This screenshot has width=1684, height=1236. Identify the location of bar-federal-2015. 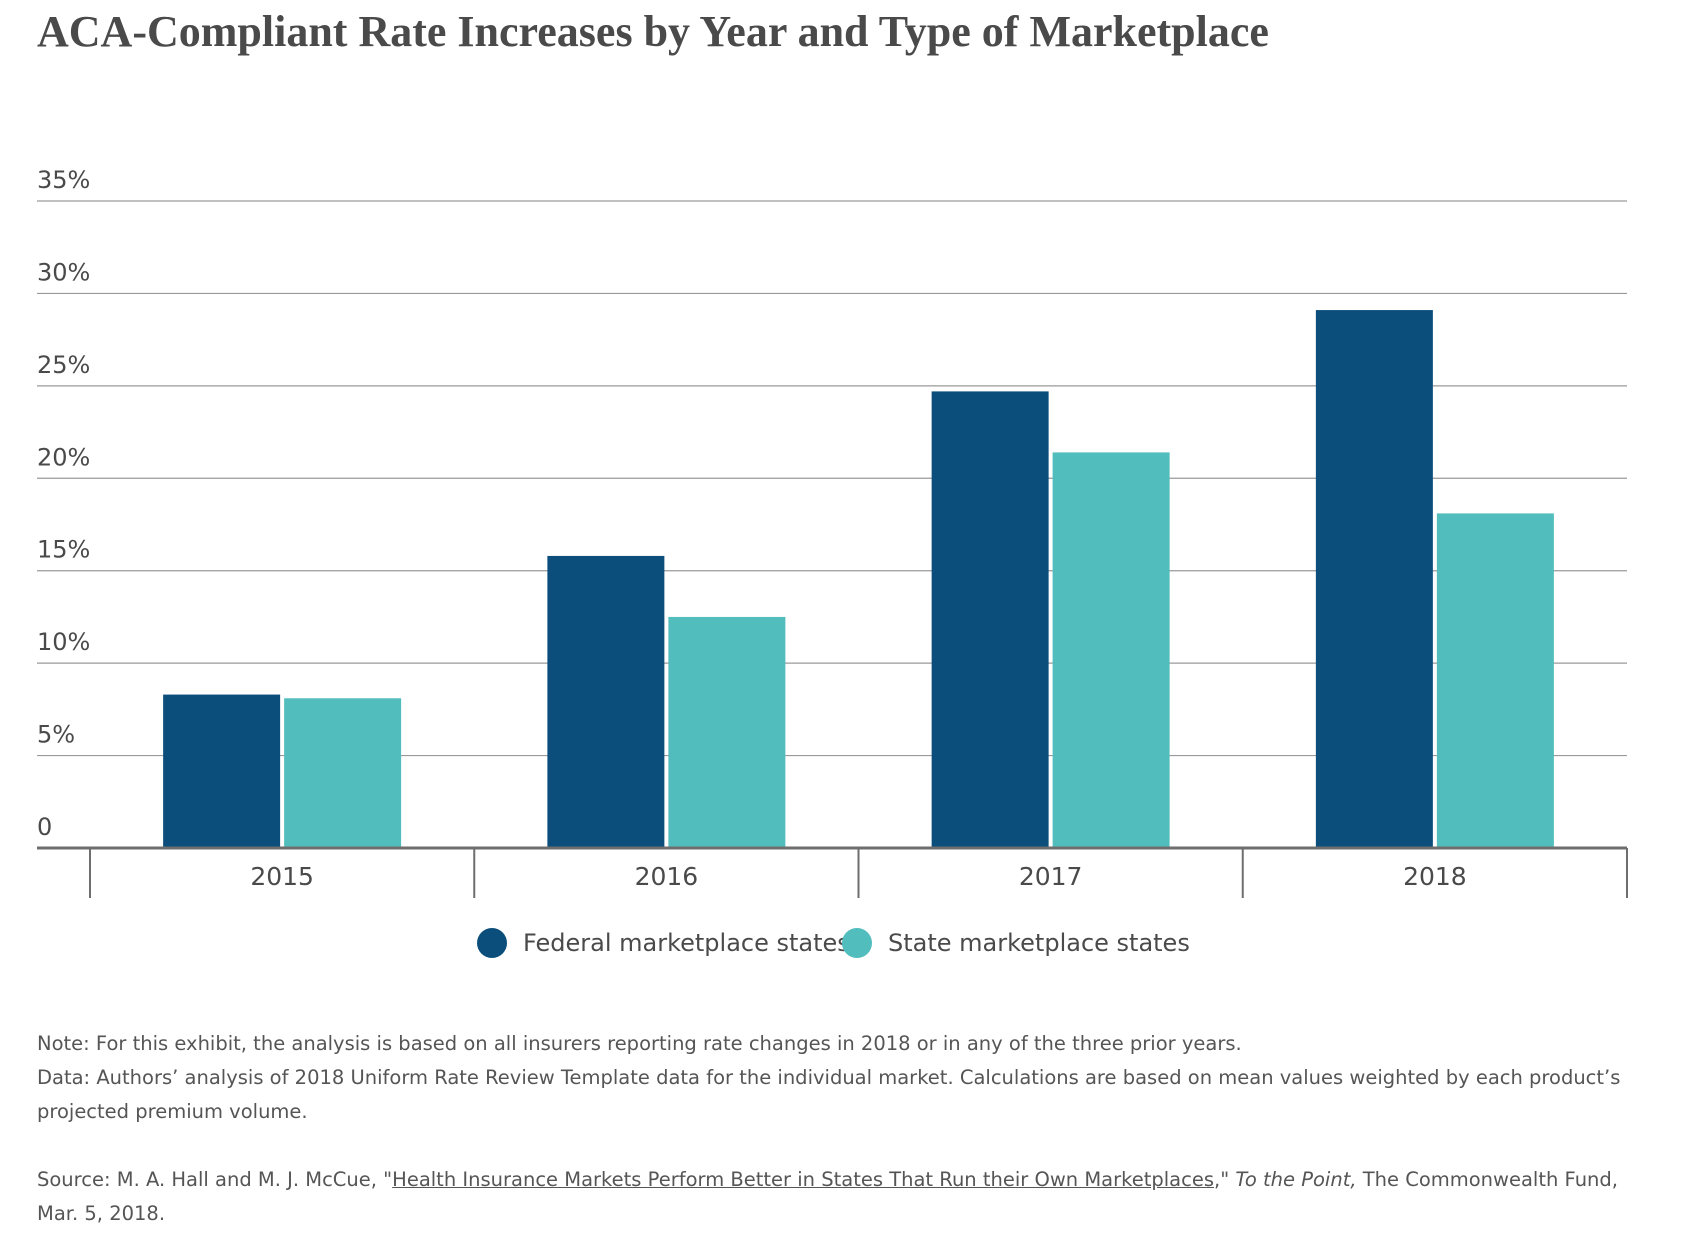
(222, 771).